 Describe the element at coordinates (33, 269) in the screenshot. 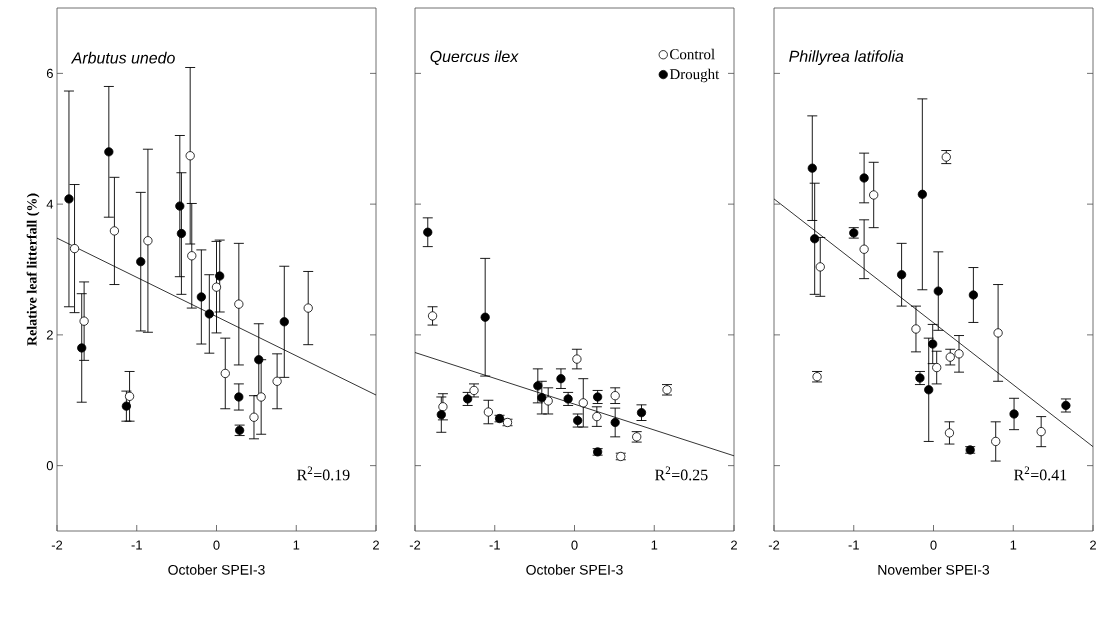

I see `y-axis-title: Relative leaf litterfall (%)` at that location.